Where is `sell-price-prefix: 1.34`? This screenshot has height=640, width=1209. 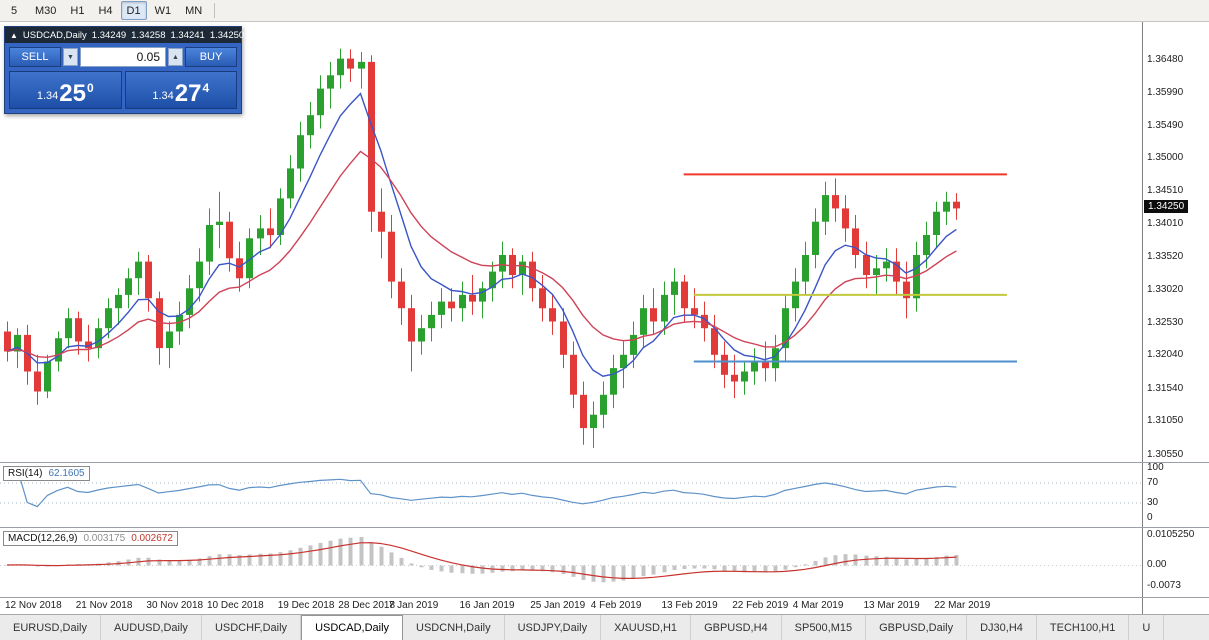 sell-price-prefix: 1.34 is located at coordinates (47, 96).